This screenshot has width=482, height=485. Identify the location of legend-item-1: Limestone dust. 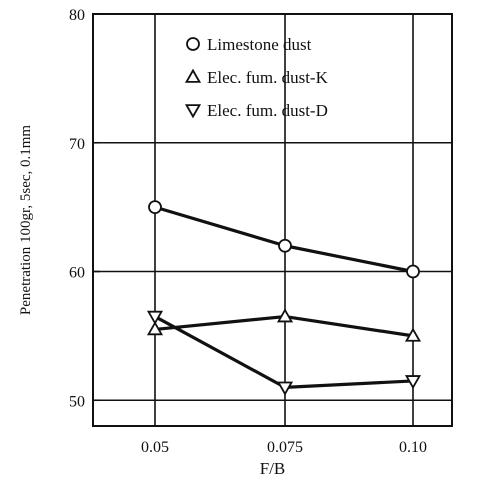
(249, 44).